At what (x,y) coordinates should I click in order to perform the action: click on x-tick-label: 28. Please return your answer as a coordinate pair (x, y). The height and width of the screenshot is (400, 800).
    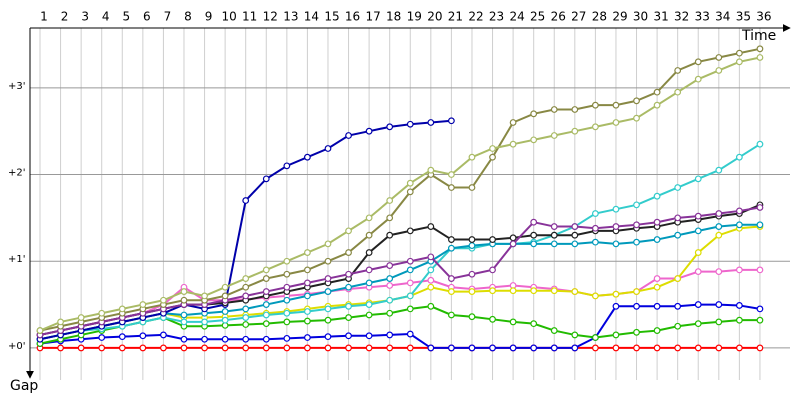
    Looking at the image, I should click on (599, 17).